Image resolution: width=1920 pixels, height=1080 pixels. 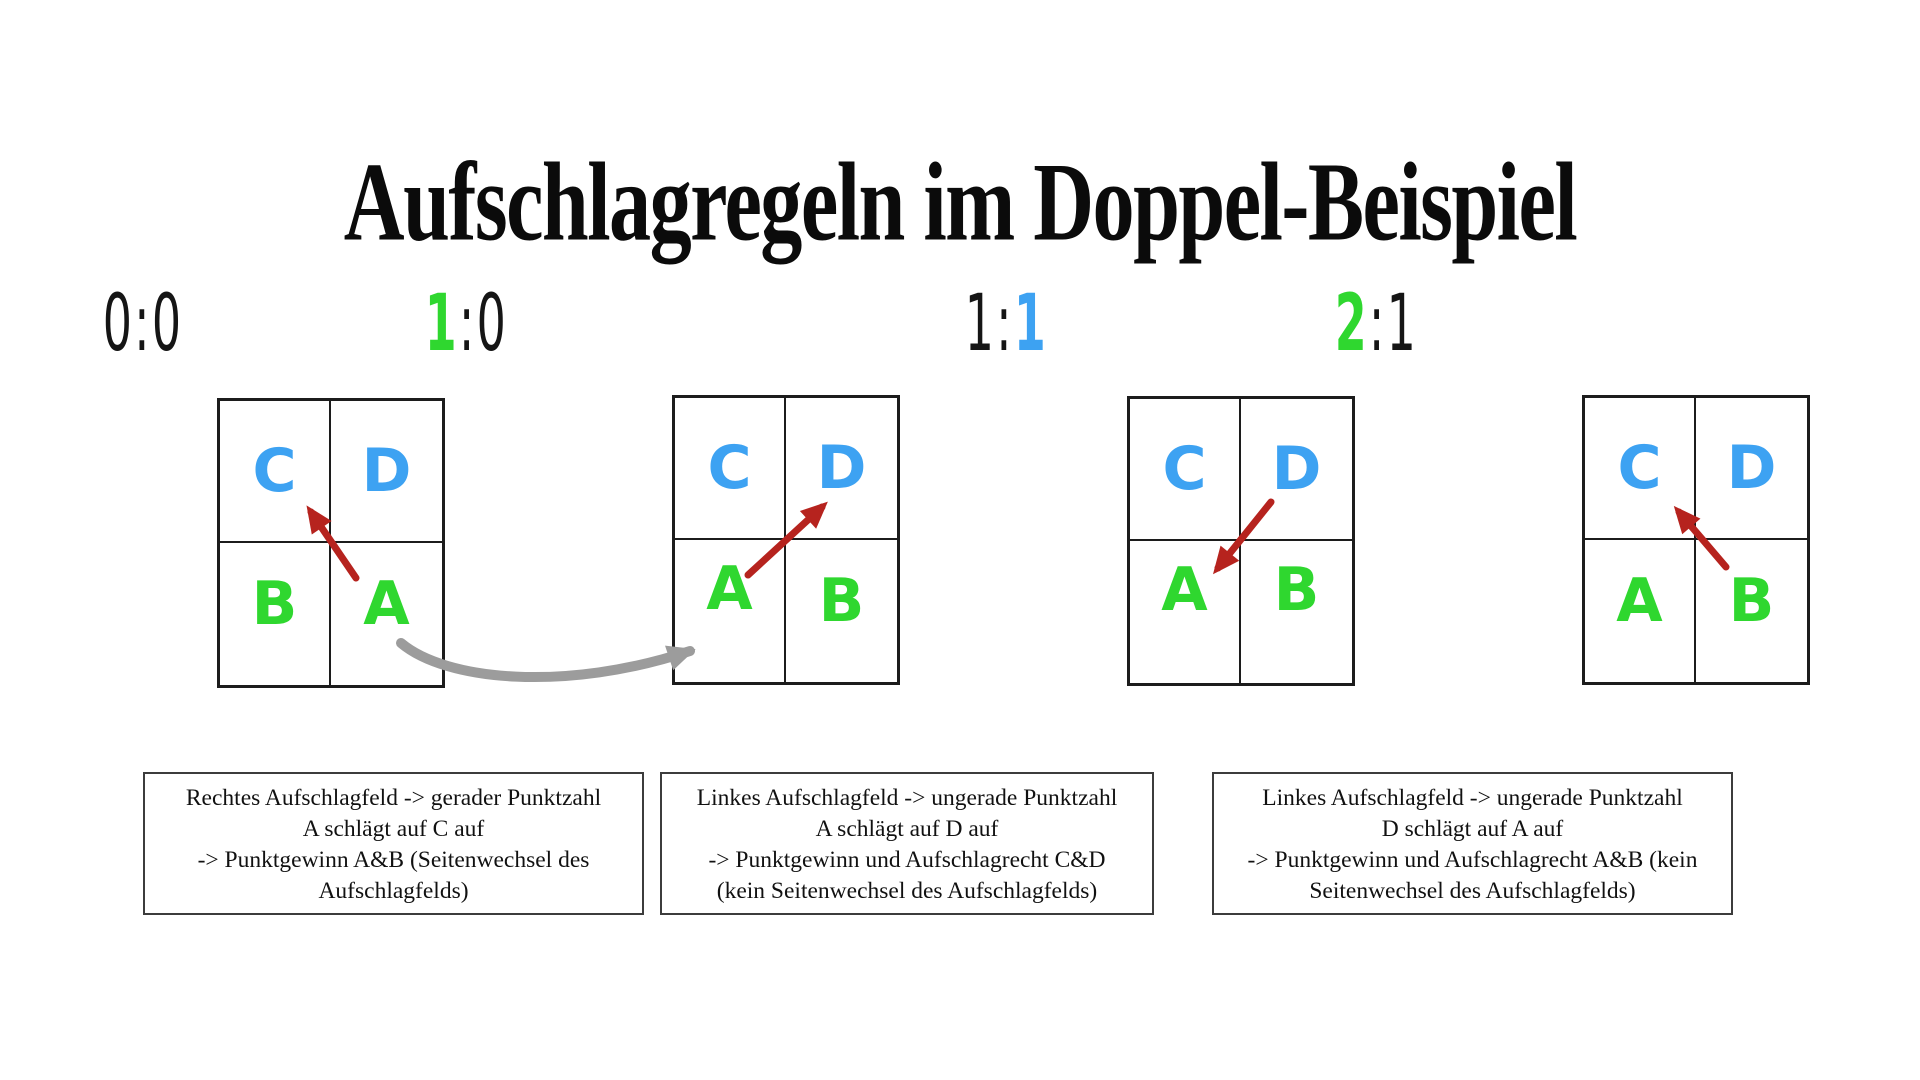 I want to click on court-2: C D A B, so click(x=786, y=540).